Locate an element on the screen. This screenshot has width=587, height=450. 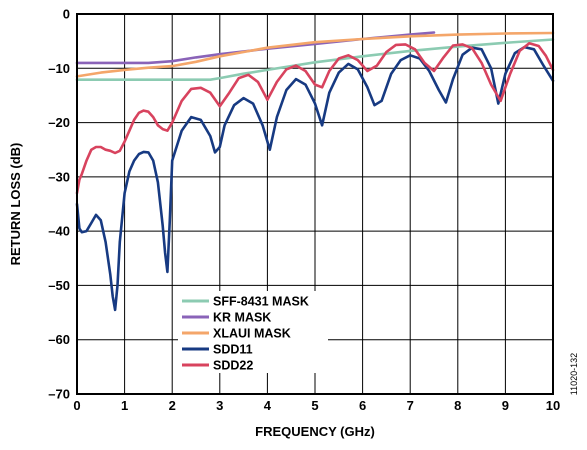
x-tick-label: 1 is located at coordinates (124, 405).